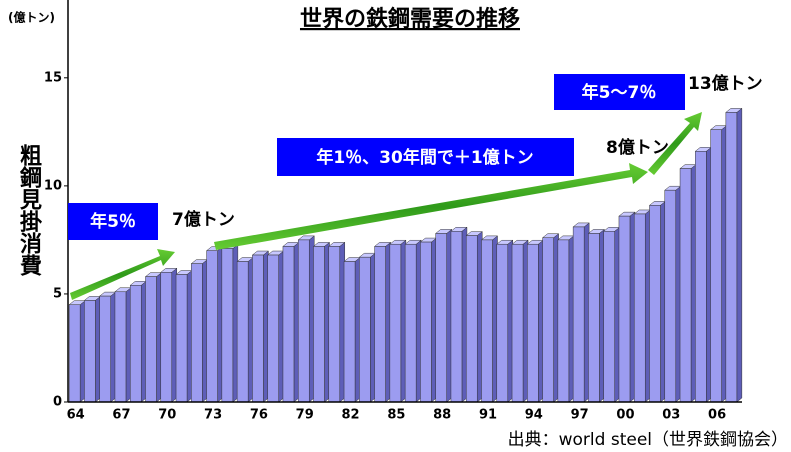  What do you see at coordinates (717, 415) in the screenshot?
I see `x-tick-label: 06` at bounding box center [717, 415].